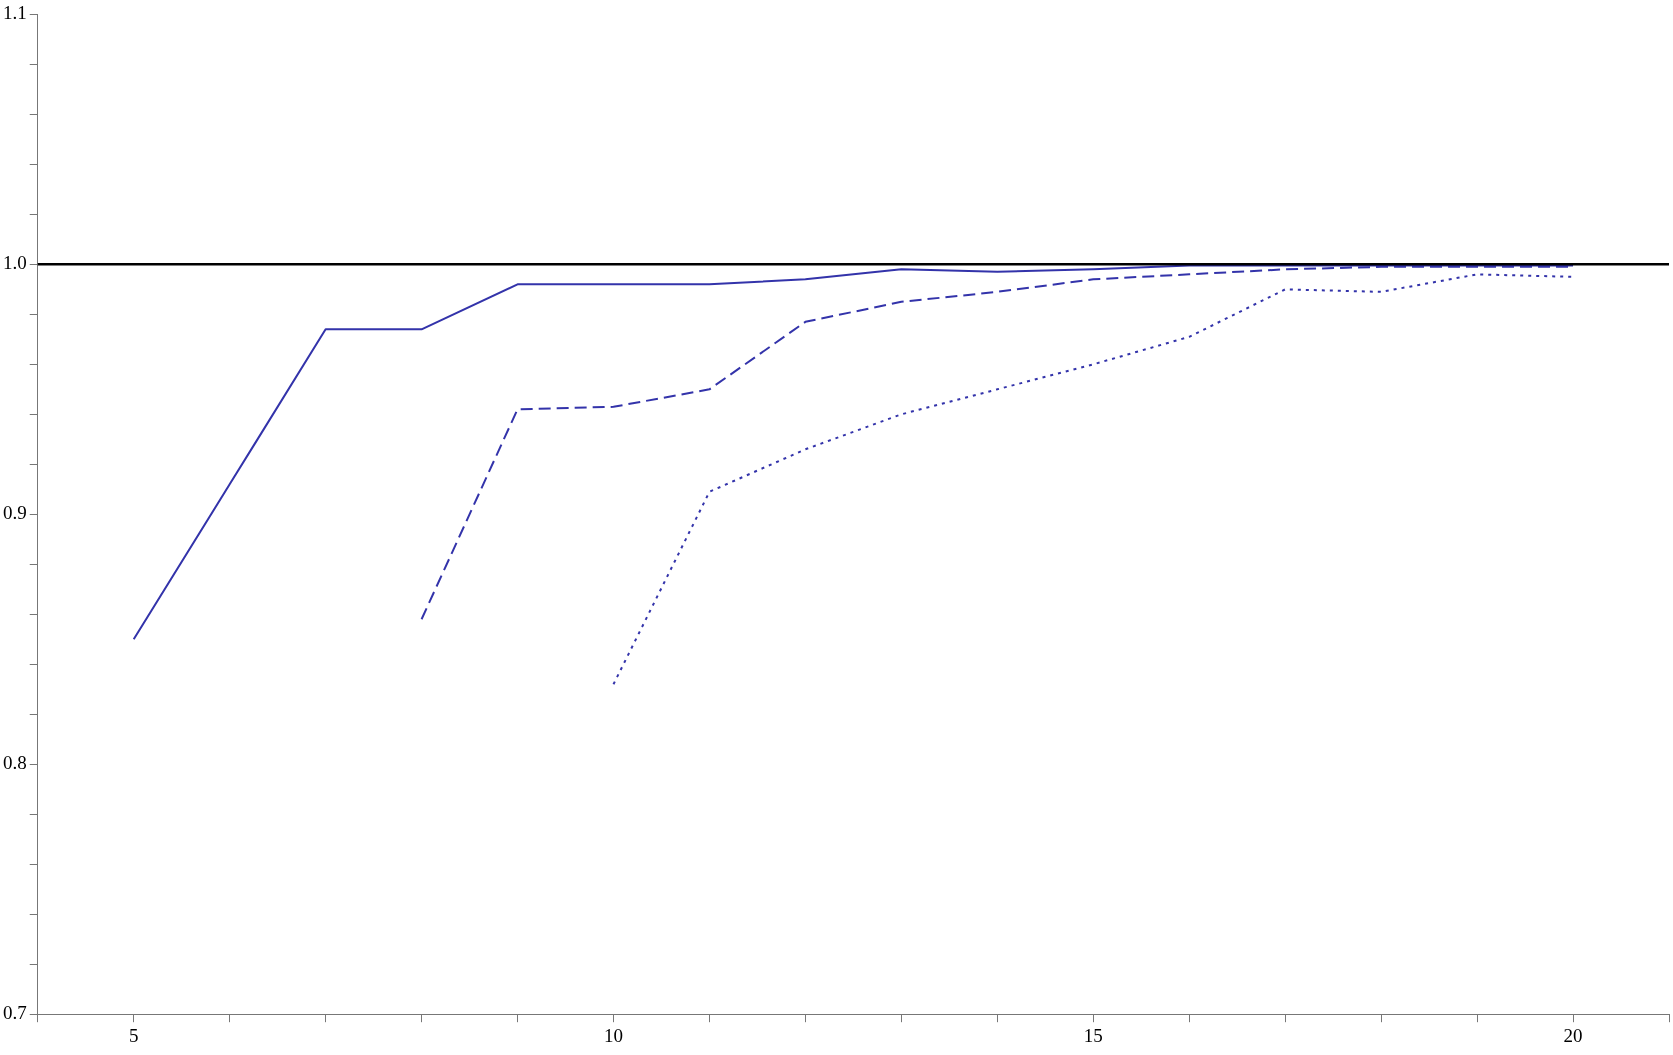 Image resolution: width=1673 pixels, height=1055 pixels. I want to click on y-tick-label: 1.1, so click(15, 13).